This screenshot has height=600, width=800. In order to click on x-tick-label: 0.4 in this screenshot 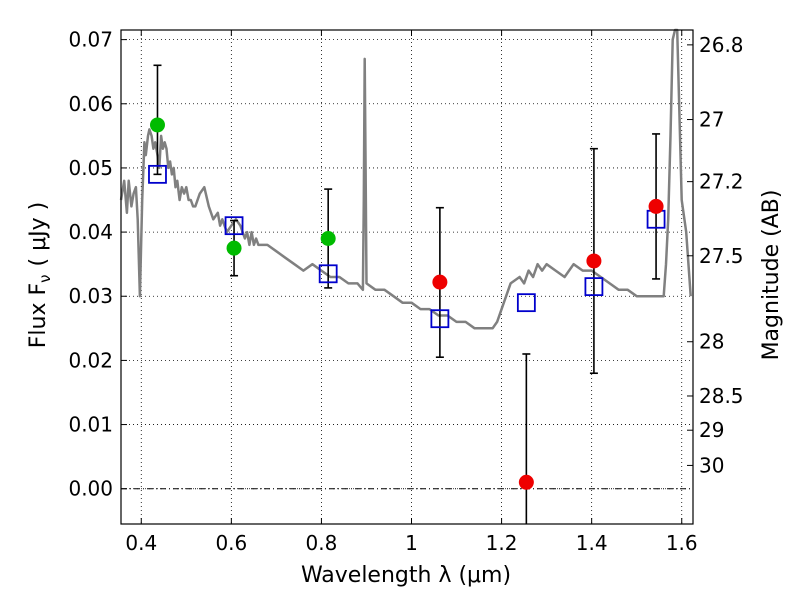, I will do `click(141, 543)`.